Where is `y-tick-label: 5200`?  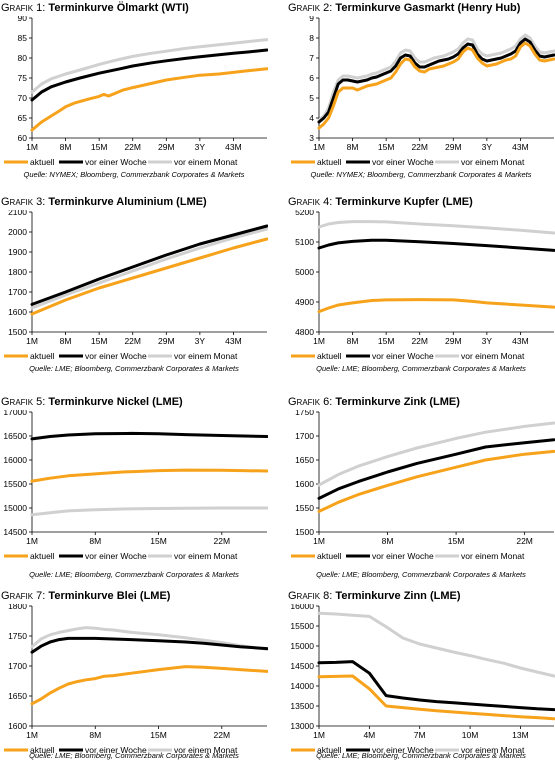 y-tick-label: 5200 is located at coordinates (304, 213).